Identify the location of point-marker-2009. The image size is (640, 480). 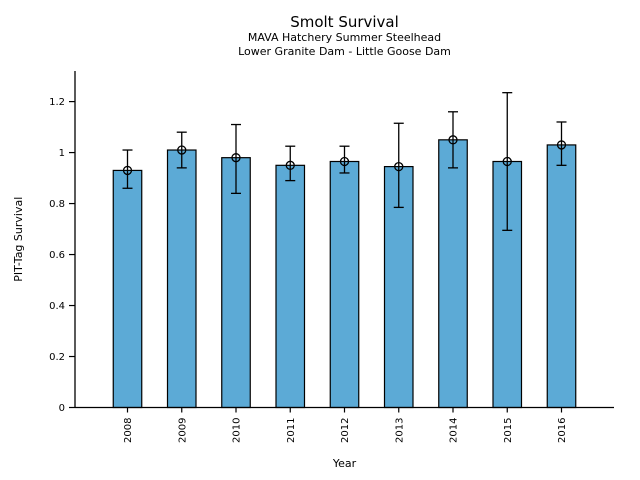
(182, 150).